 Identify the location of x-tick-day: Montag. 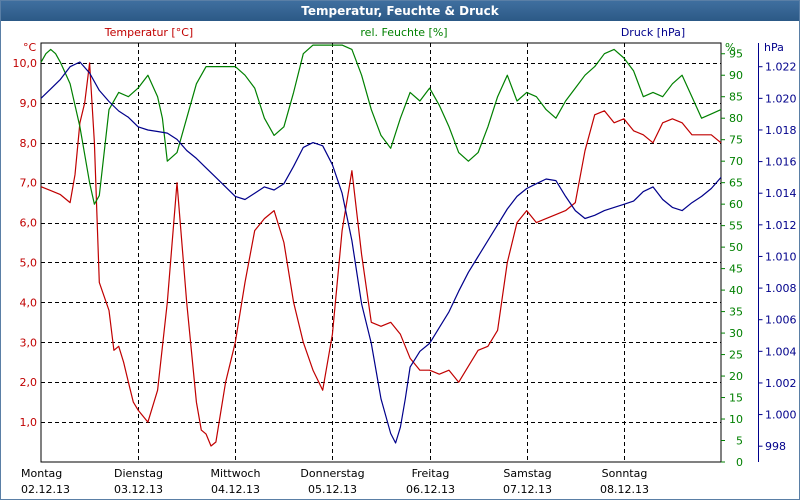
(41, 473).